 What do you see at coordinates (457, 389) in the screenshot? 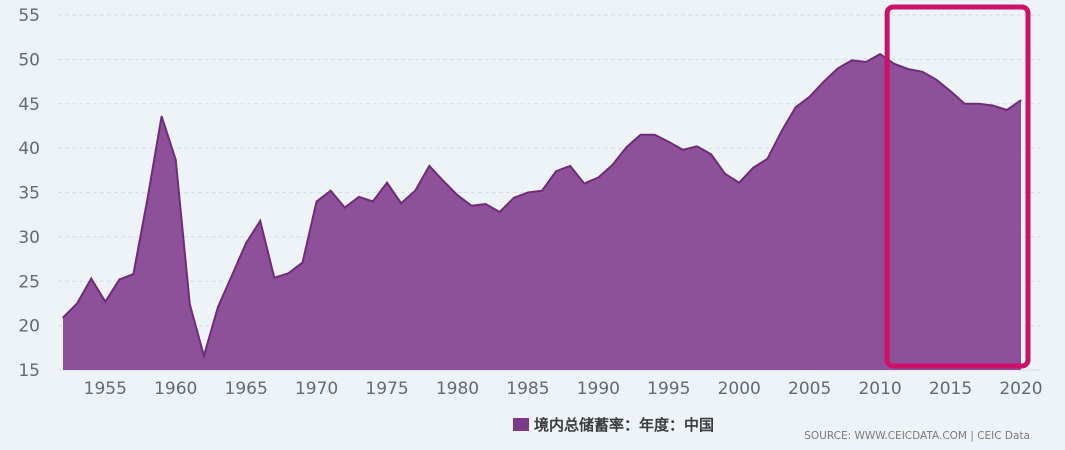
I see `x-tick-label: 1980` at bounding box center [457, 389].